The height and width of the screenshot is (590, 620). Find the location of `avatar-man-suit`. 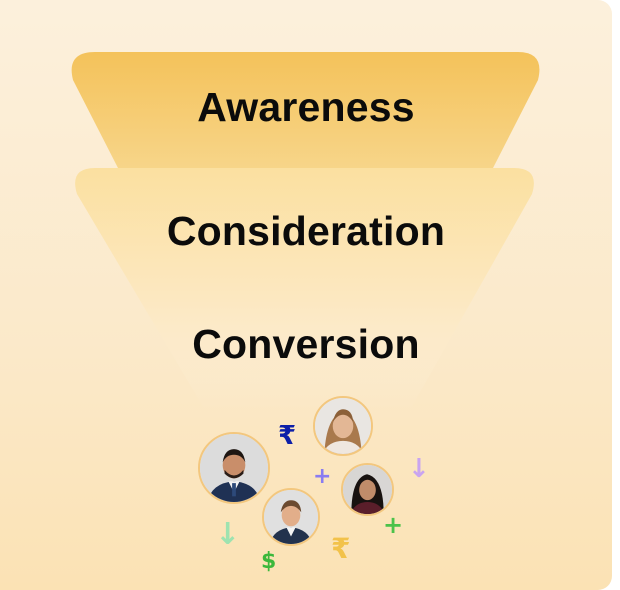

avatar-man-suit is located at coordinates (234, 468).